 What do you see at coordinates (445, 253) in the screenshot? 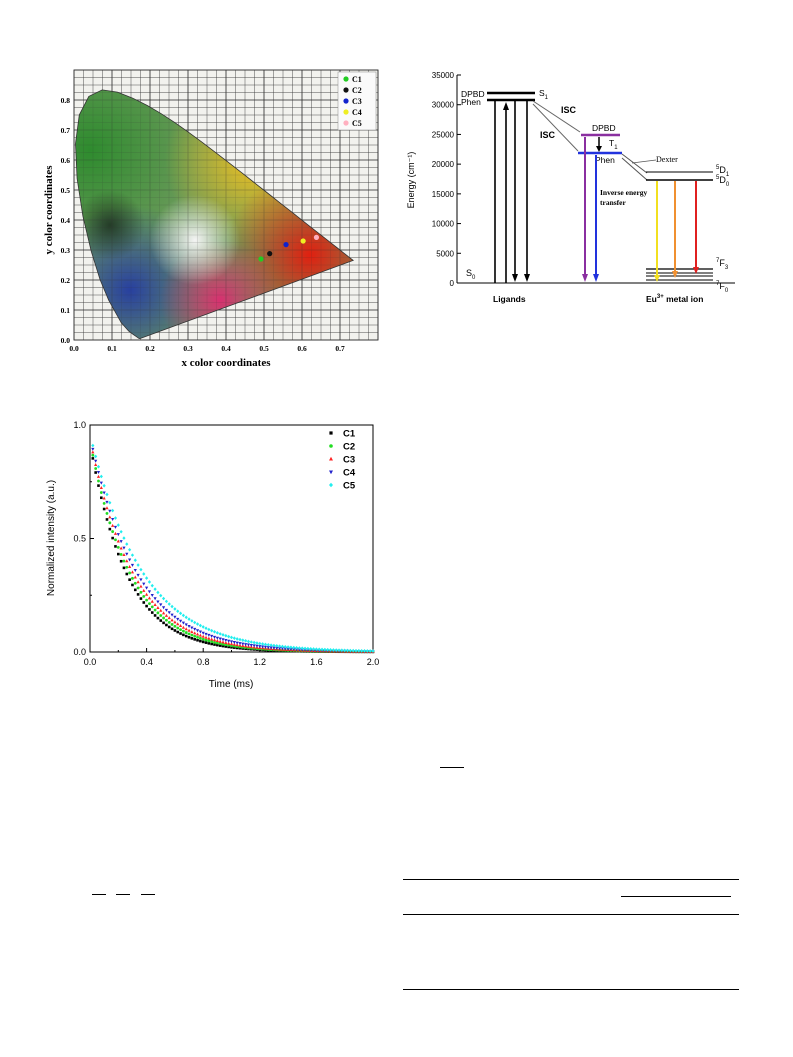
I see `energy-y-tick-label: 5000` at bounding box center [445, 253].